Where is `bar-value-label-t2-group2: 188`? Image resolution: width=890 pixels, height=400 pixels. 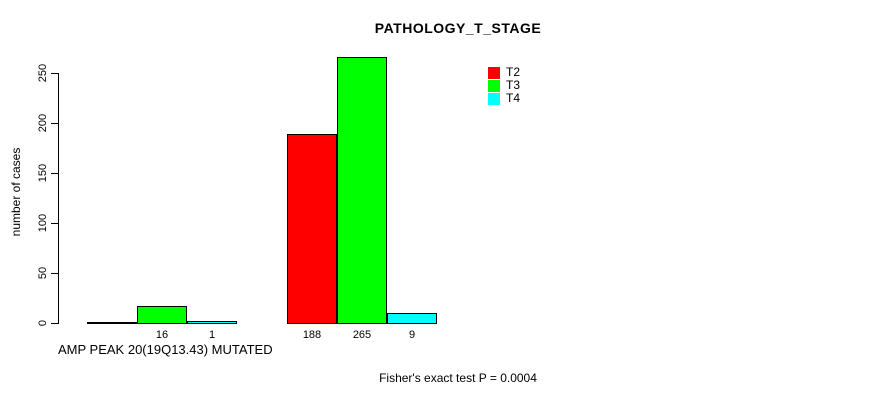 bar-value-label-t2-group2: 188 is located at coordinates (312, 335).